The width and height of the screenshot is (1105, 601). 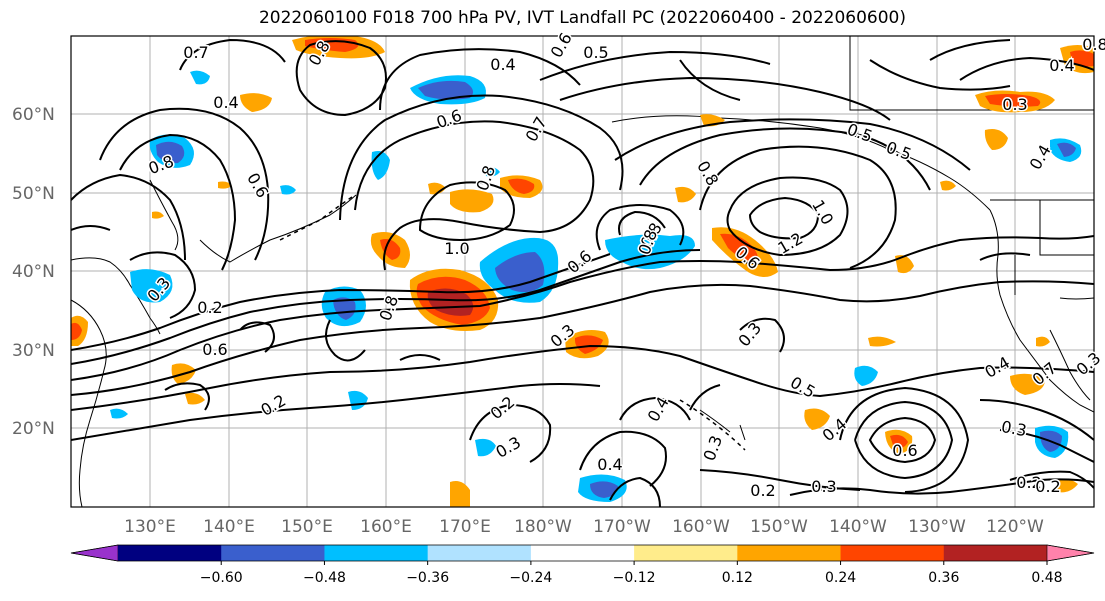 What do you see at coordinates (195, 52) in the screenshot?
I see `contour-label: 0.7` at bounding box center [195, 52].